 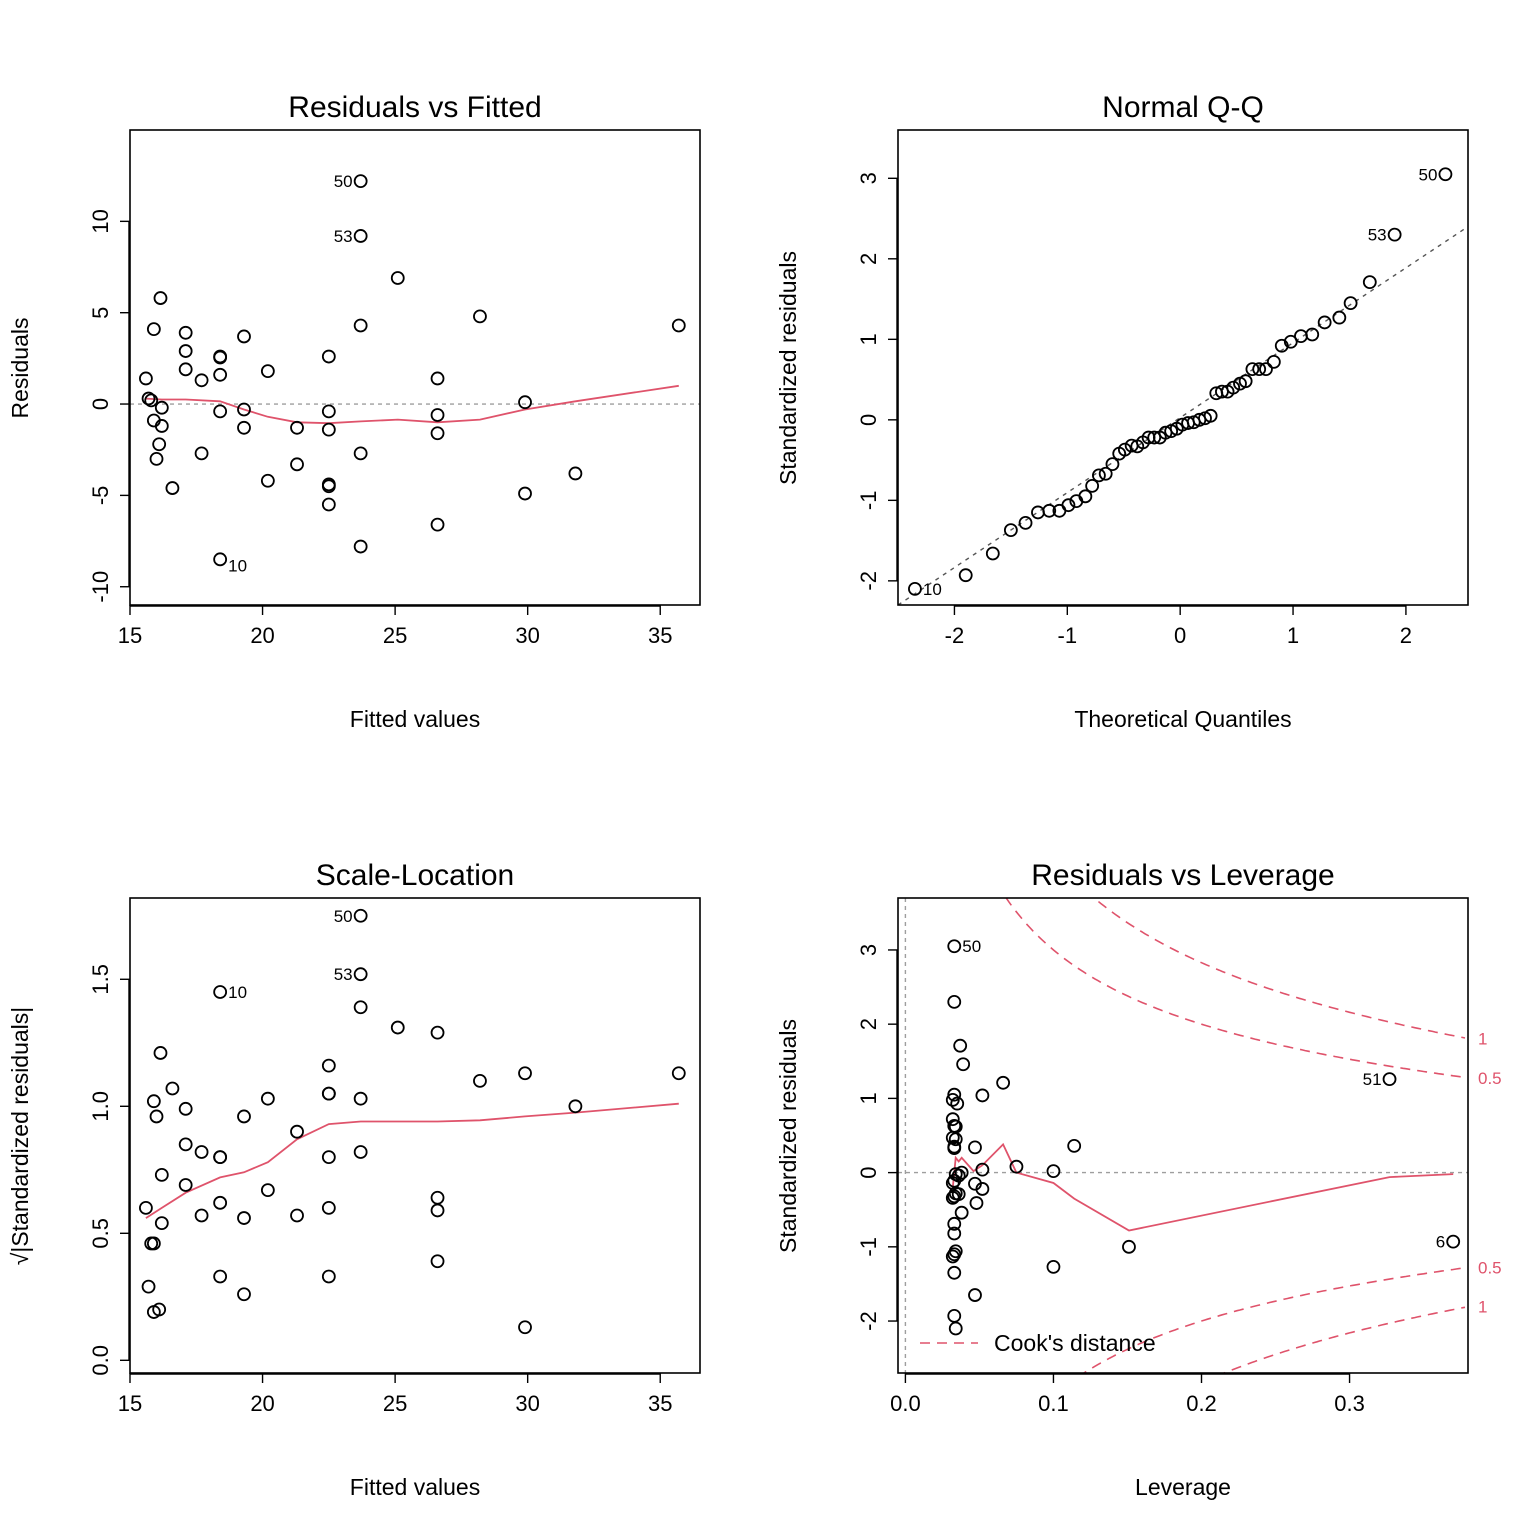 What do you see at coordinates (868, 420) in the screenshot?
I see `y-tick-label: 0` at bounding box center [868, 420].